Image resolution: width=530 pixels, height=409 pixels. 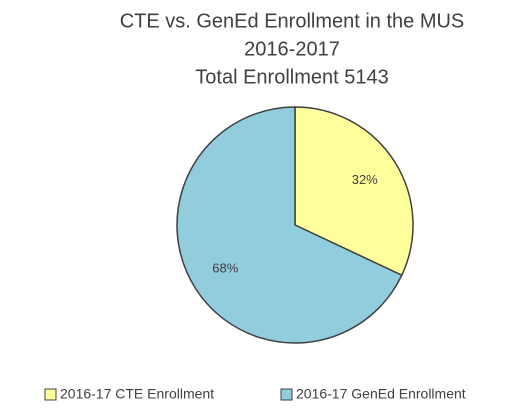 What do you see at coordinates (354, 191) in the screenshot?
I see `pie-slice` at bounding box center [354, 191].